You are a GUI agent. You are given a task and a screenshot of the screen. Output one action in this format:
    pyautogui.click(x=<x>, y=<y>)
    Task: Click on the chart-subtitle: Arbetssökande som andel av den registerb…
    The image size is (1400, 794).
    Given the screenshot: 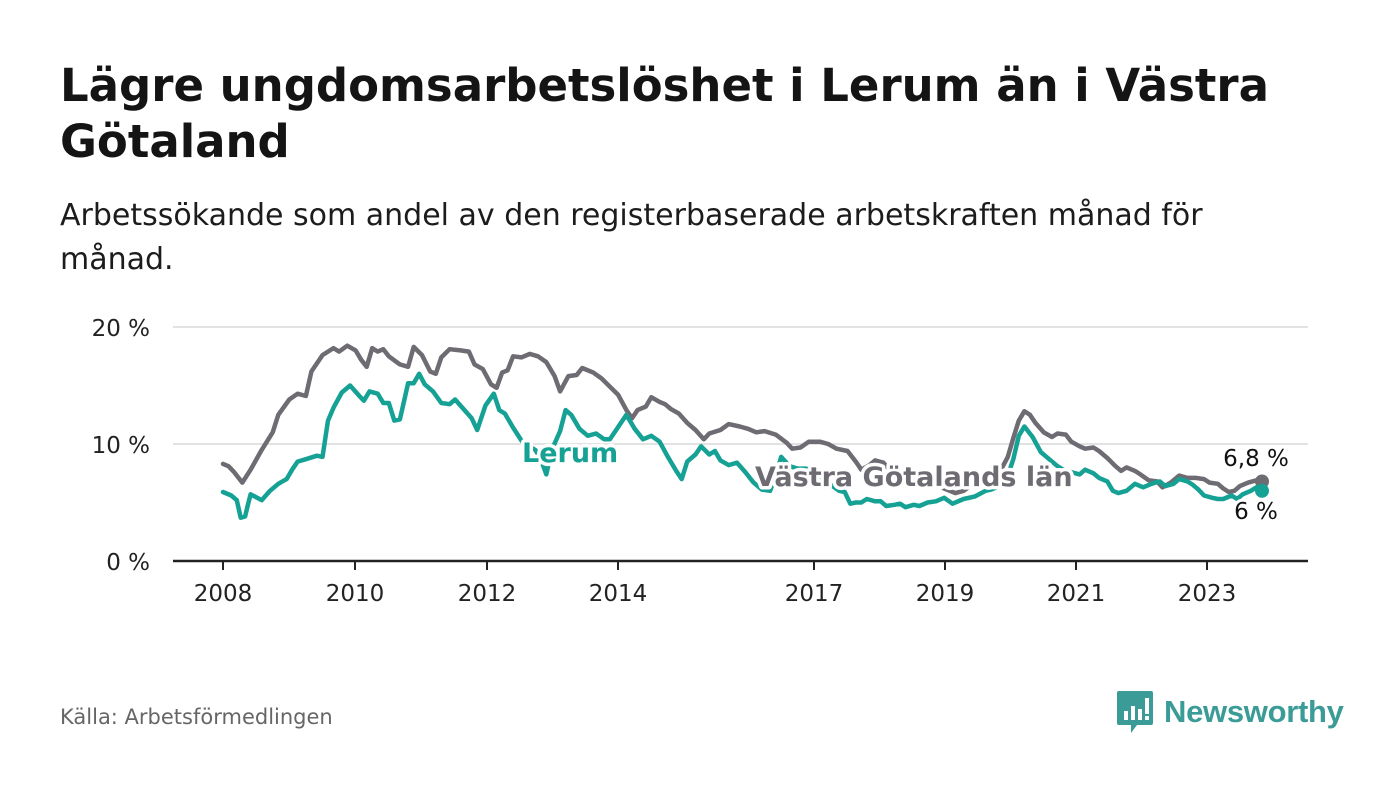 What is the action you would take?
    pyautogui.click(x=631, y=237)
    